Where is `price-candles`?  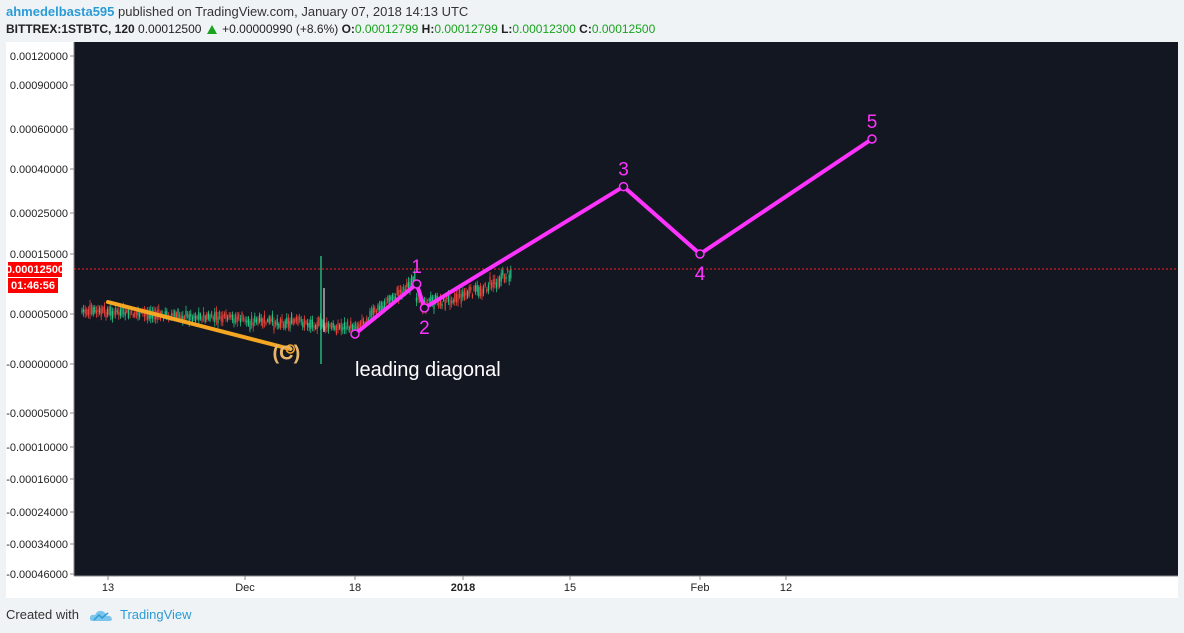 price-candles is located at coordinates (296, 301).